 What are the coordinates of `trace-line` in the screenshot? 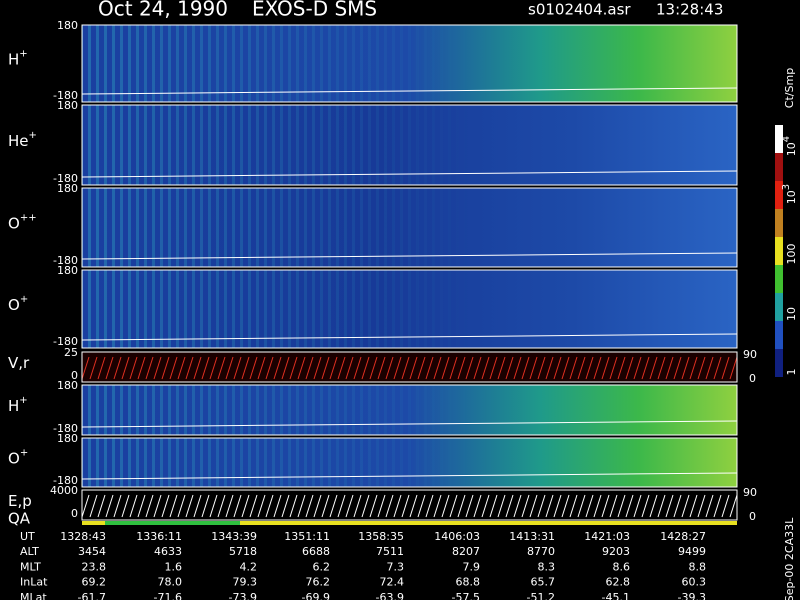 It's located at (409, 424).